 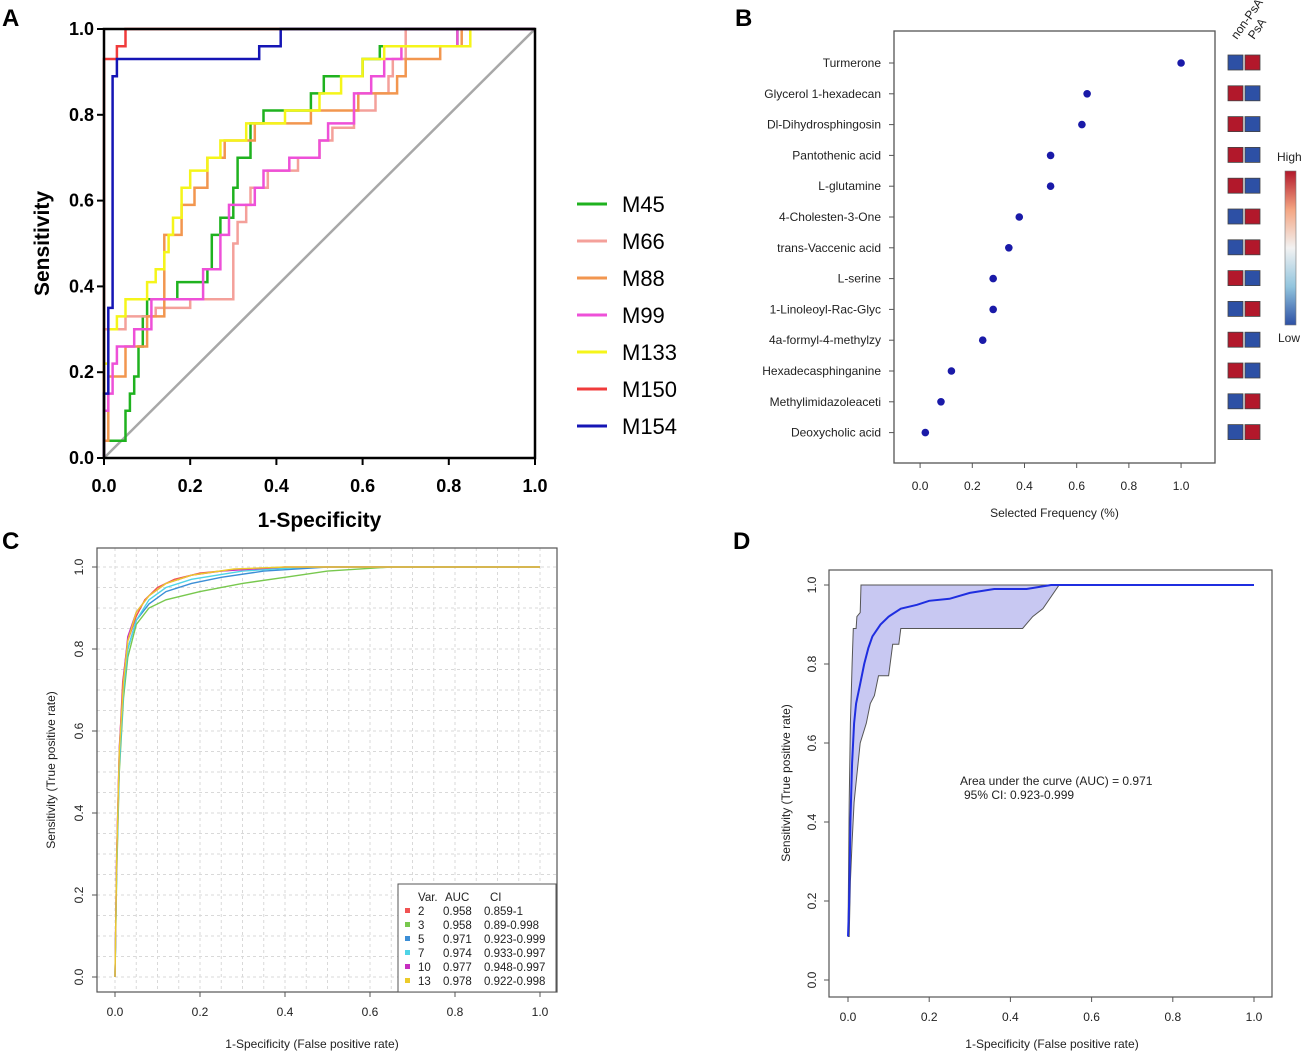 I want to click on panel-letter-b: B, so click(x=743, y=18).